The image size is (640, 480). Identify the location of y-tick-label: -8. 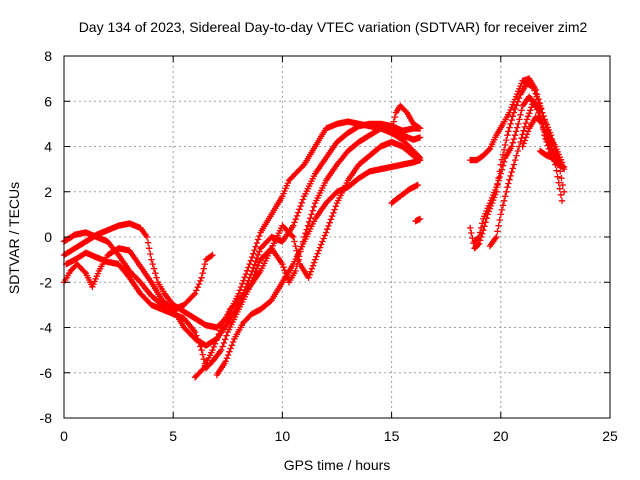
(46, 418).